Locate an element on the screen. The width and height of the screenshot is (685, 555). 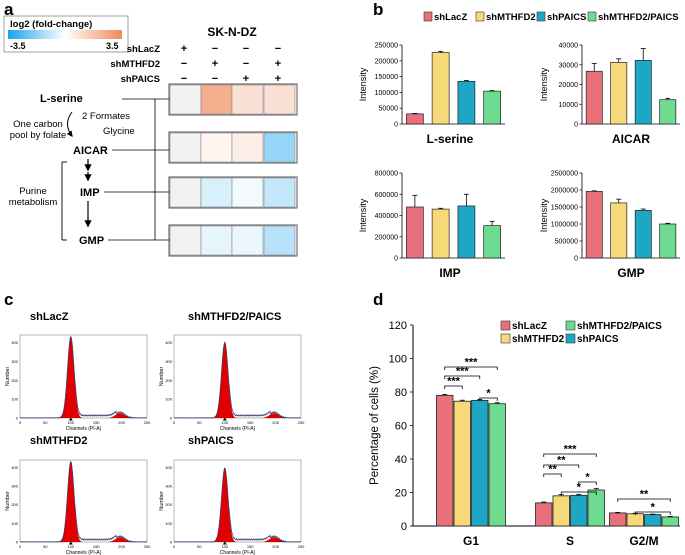
d-legend-swatch is located at coordinates (505, 338).